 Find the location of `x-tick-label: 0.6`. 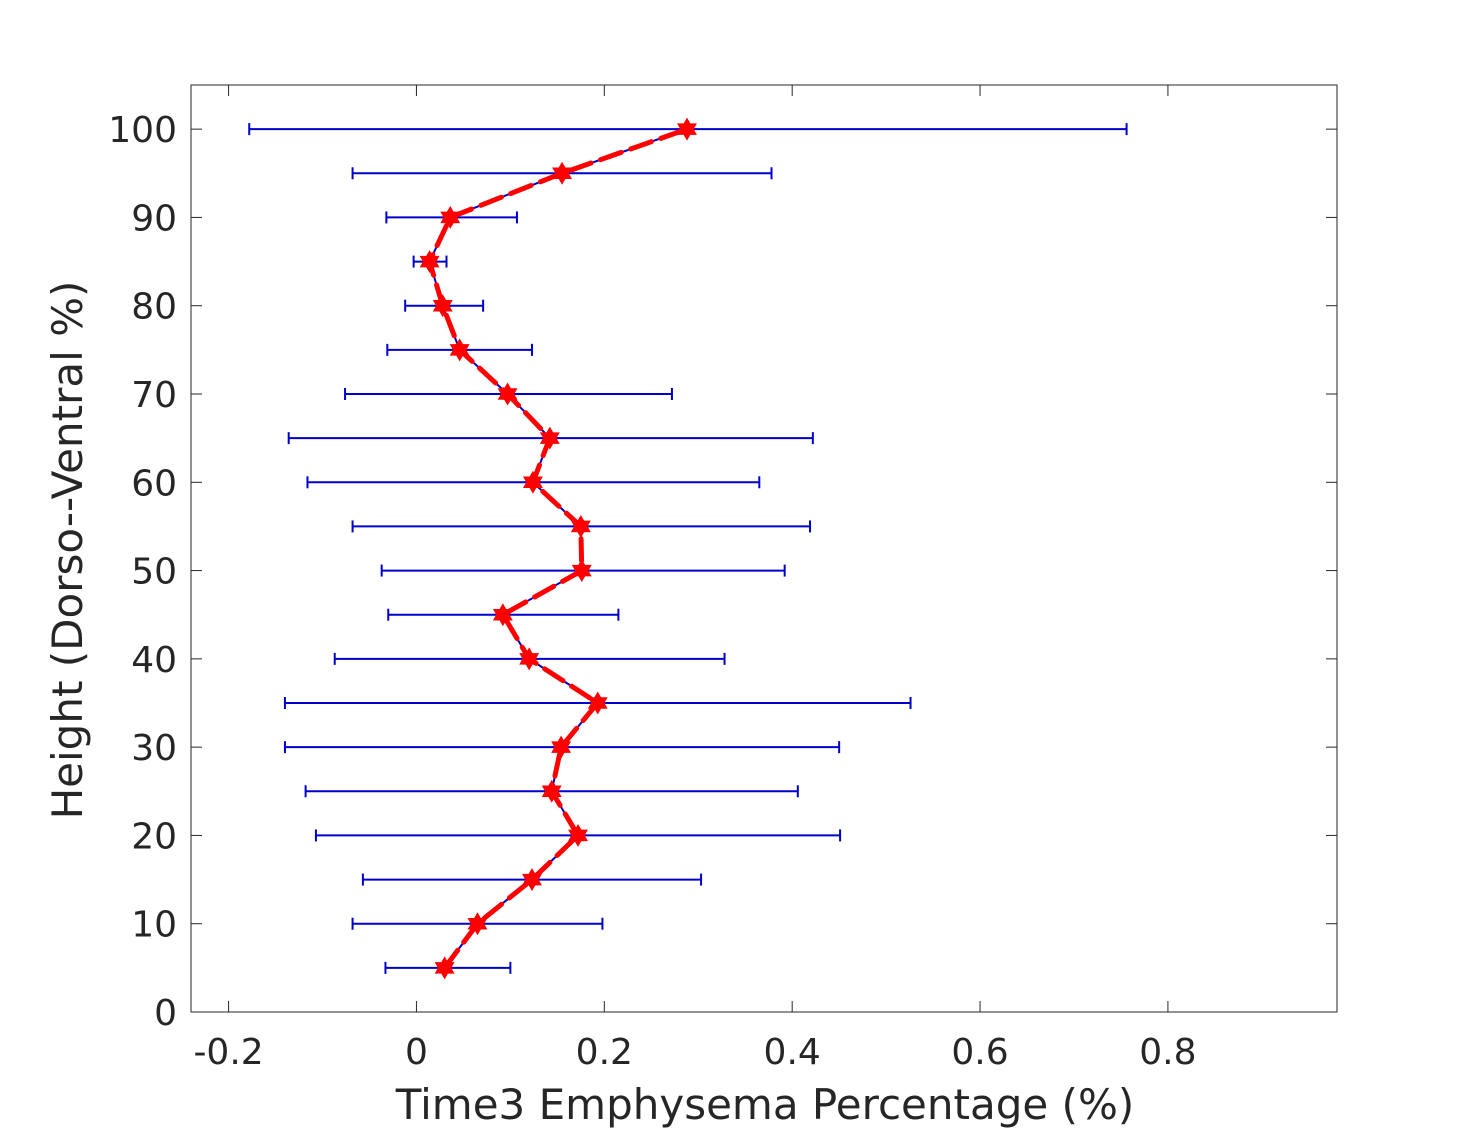

x-tick-label: 0.6 is located at coordinates (979, 1052).